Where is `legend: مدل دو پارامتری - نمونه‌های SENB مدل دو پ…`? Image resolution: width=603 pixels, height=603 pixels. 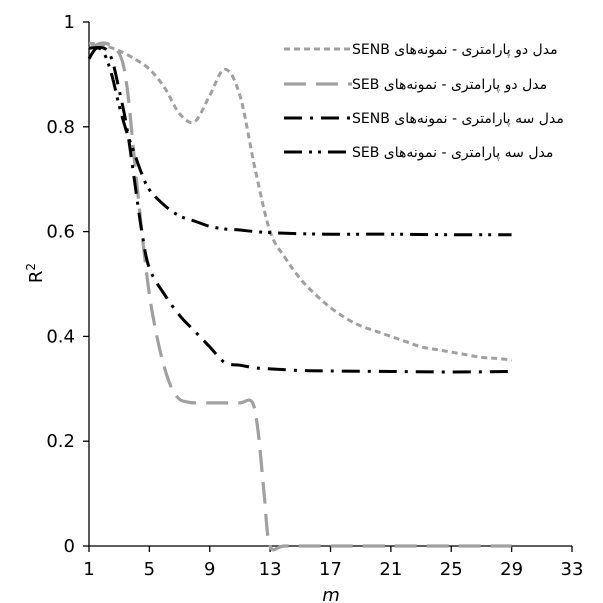 legend: مدل دو پارامتری - نمونه‌های SENB مدل دو پ… is located at coordinates (424, 101).